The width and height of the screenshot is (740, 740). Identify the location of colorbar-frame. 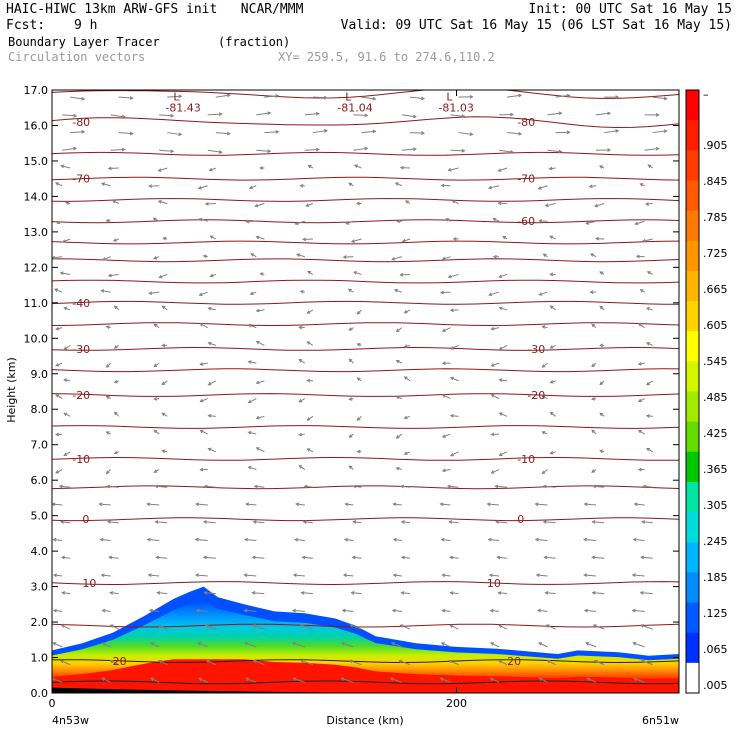
(692, 391).